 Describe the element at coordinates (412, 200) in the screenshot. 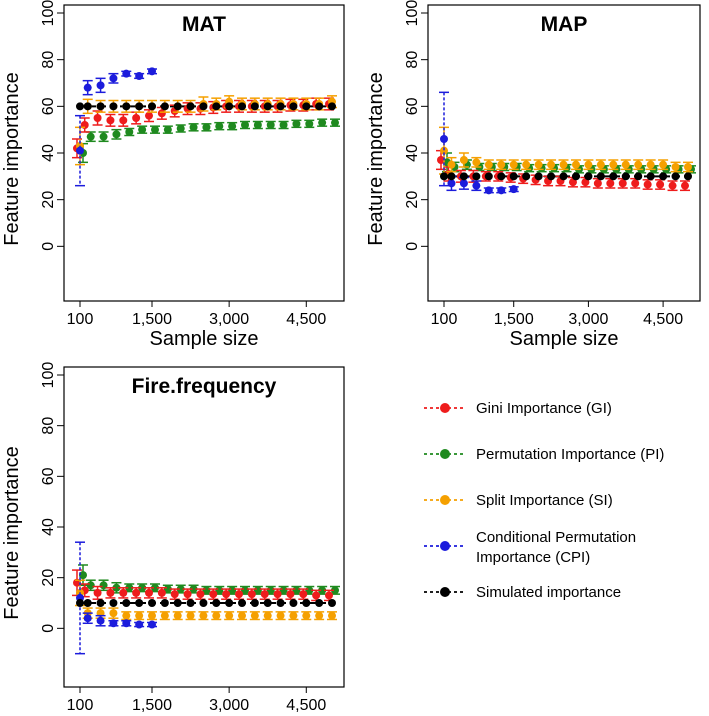

I see `y-tick-label: 20` at that location.